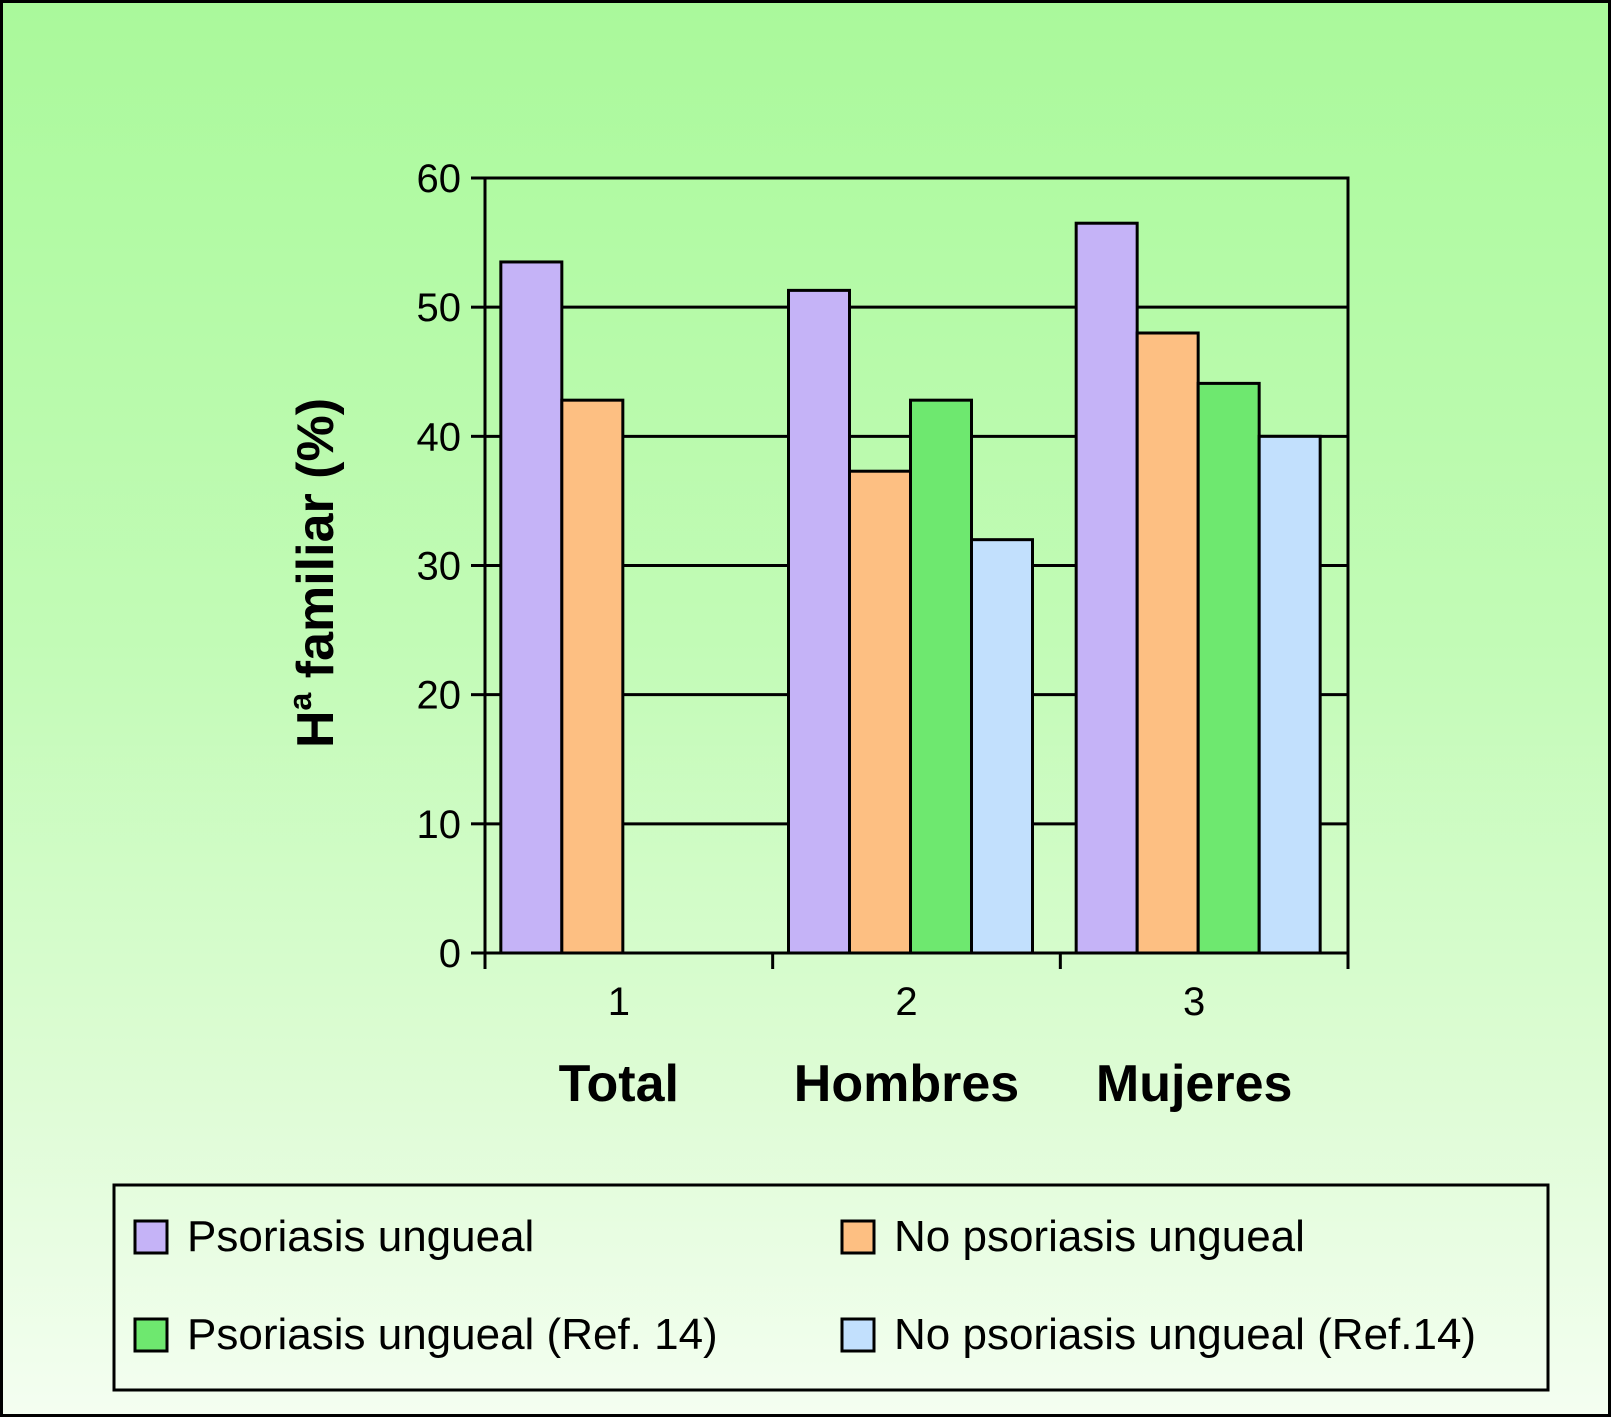 This screenshot has width=1611, height=1420. What do you see at coordinates (619, 1002) in the screenshot?
I see `x-tick-label-1: 1` at bounding box center [619, 1002].